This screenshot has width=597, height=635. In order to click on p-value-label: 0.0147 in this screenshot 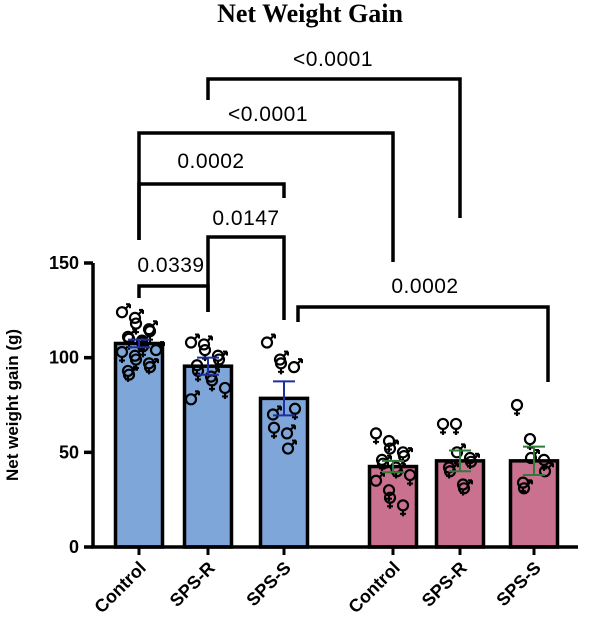, I will do `click(245, 218)`.